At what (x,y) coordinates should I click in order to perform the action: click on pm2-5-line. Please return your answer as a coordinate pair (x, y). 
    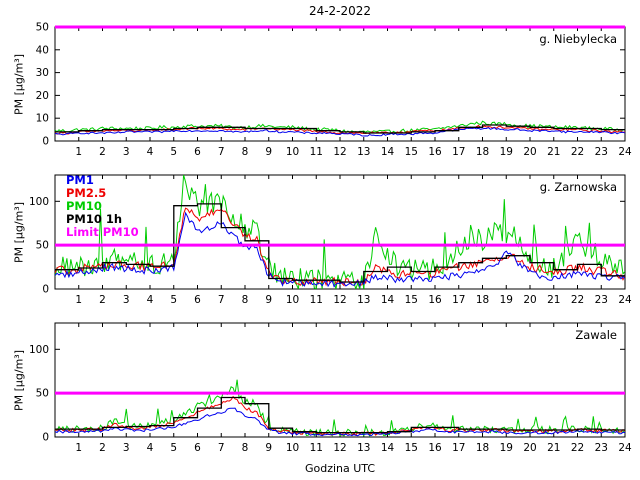
    Looking at the image, I should click on (340, 247).